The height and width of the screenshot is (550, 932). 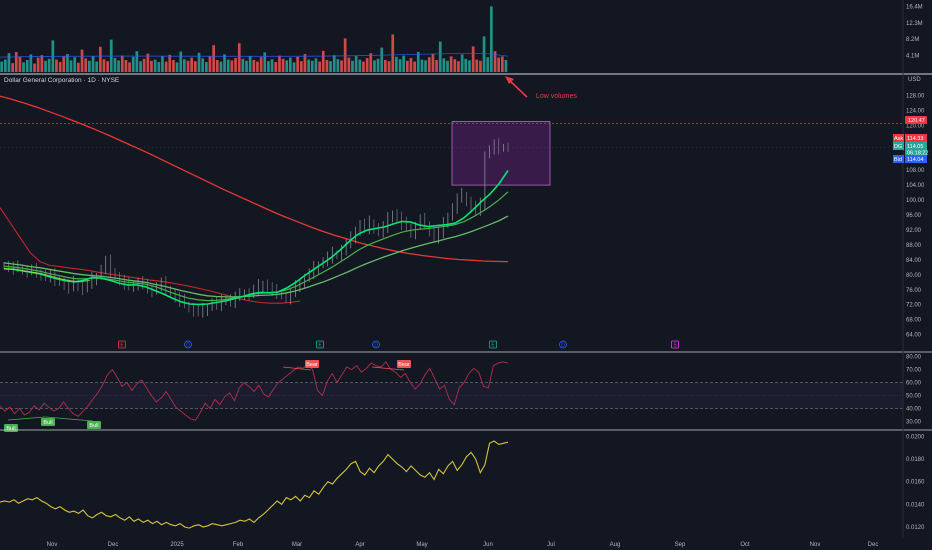 I want to click on time-axis-label: Aug, so click(x=615, y=545).